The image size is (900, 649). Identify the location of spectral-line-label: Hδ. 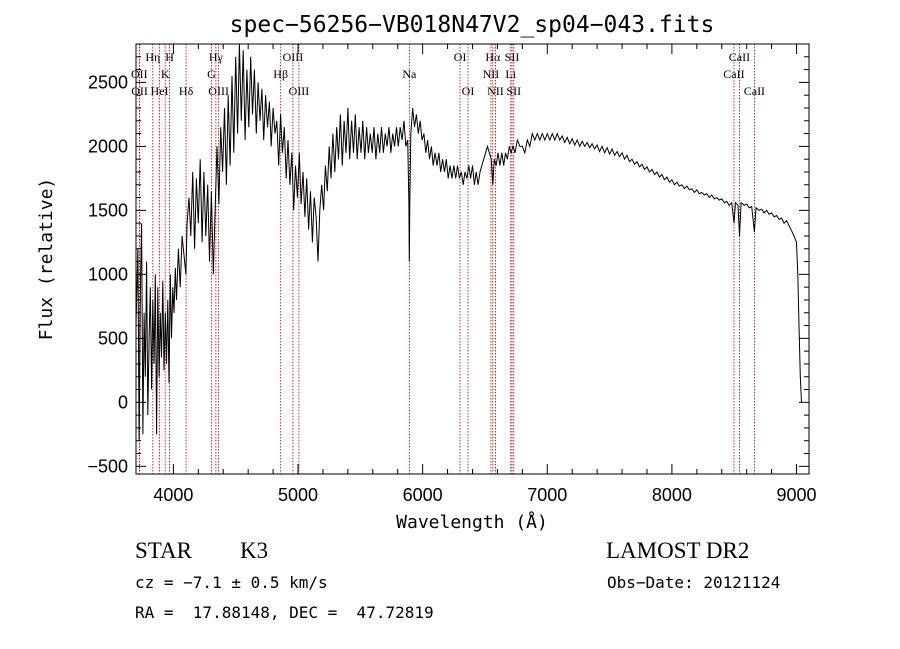
(186, 91).